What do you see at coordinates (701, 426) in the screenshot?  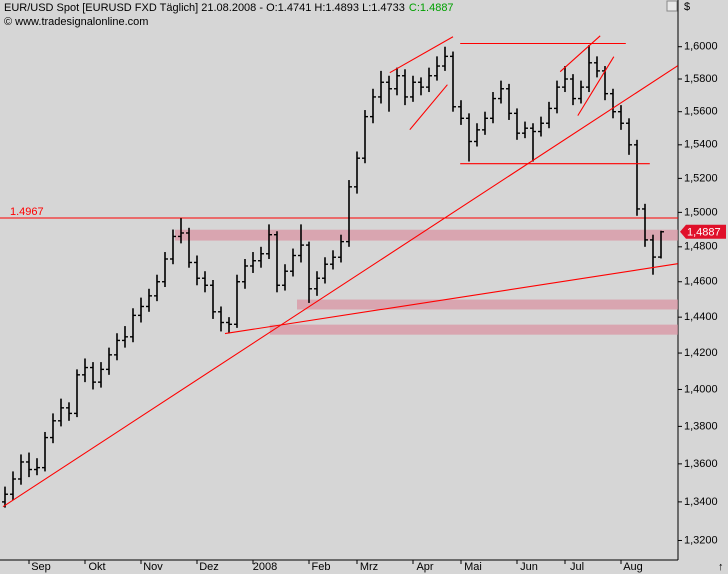 I see `y-tick-label: 1,3800` at bounding box center [701, 426].